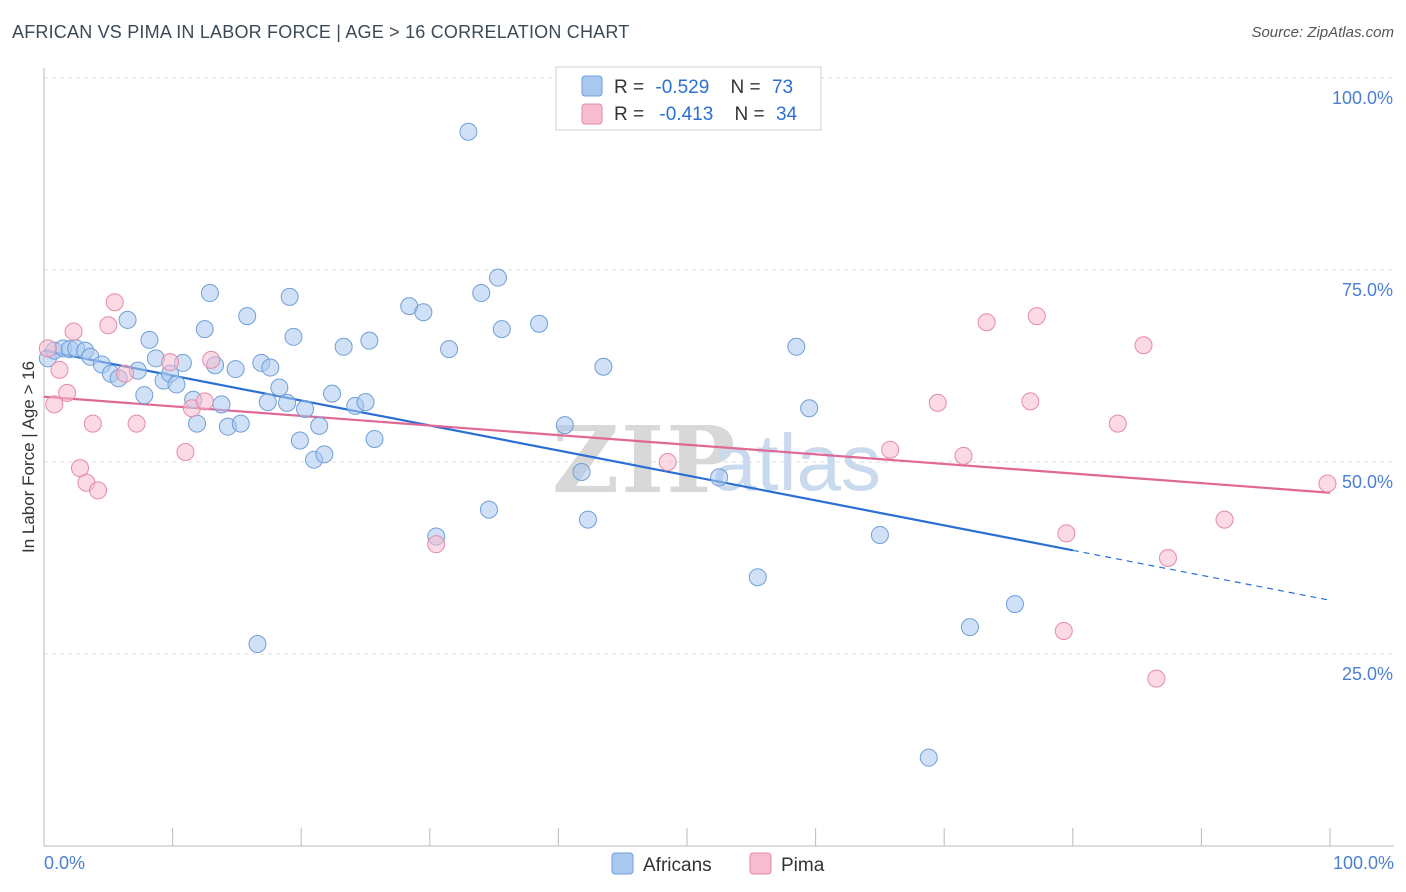 The width and height of the screenshot is (1406, 892). I want to click on watermark: ZIP atlas, so click(716, 460).